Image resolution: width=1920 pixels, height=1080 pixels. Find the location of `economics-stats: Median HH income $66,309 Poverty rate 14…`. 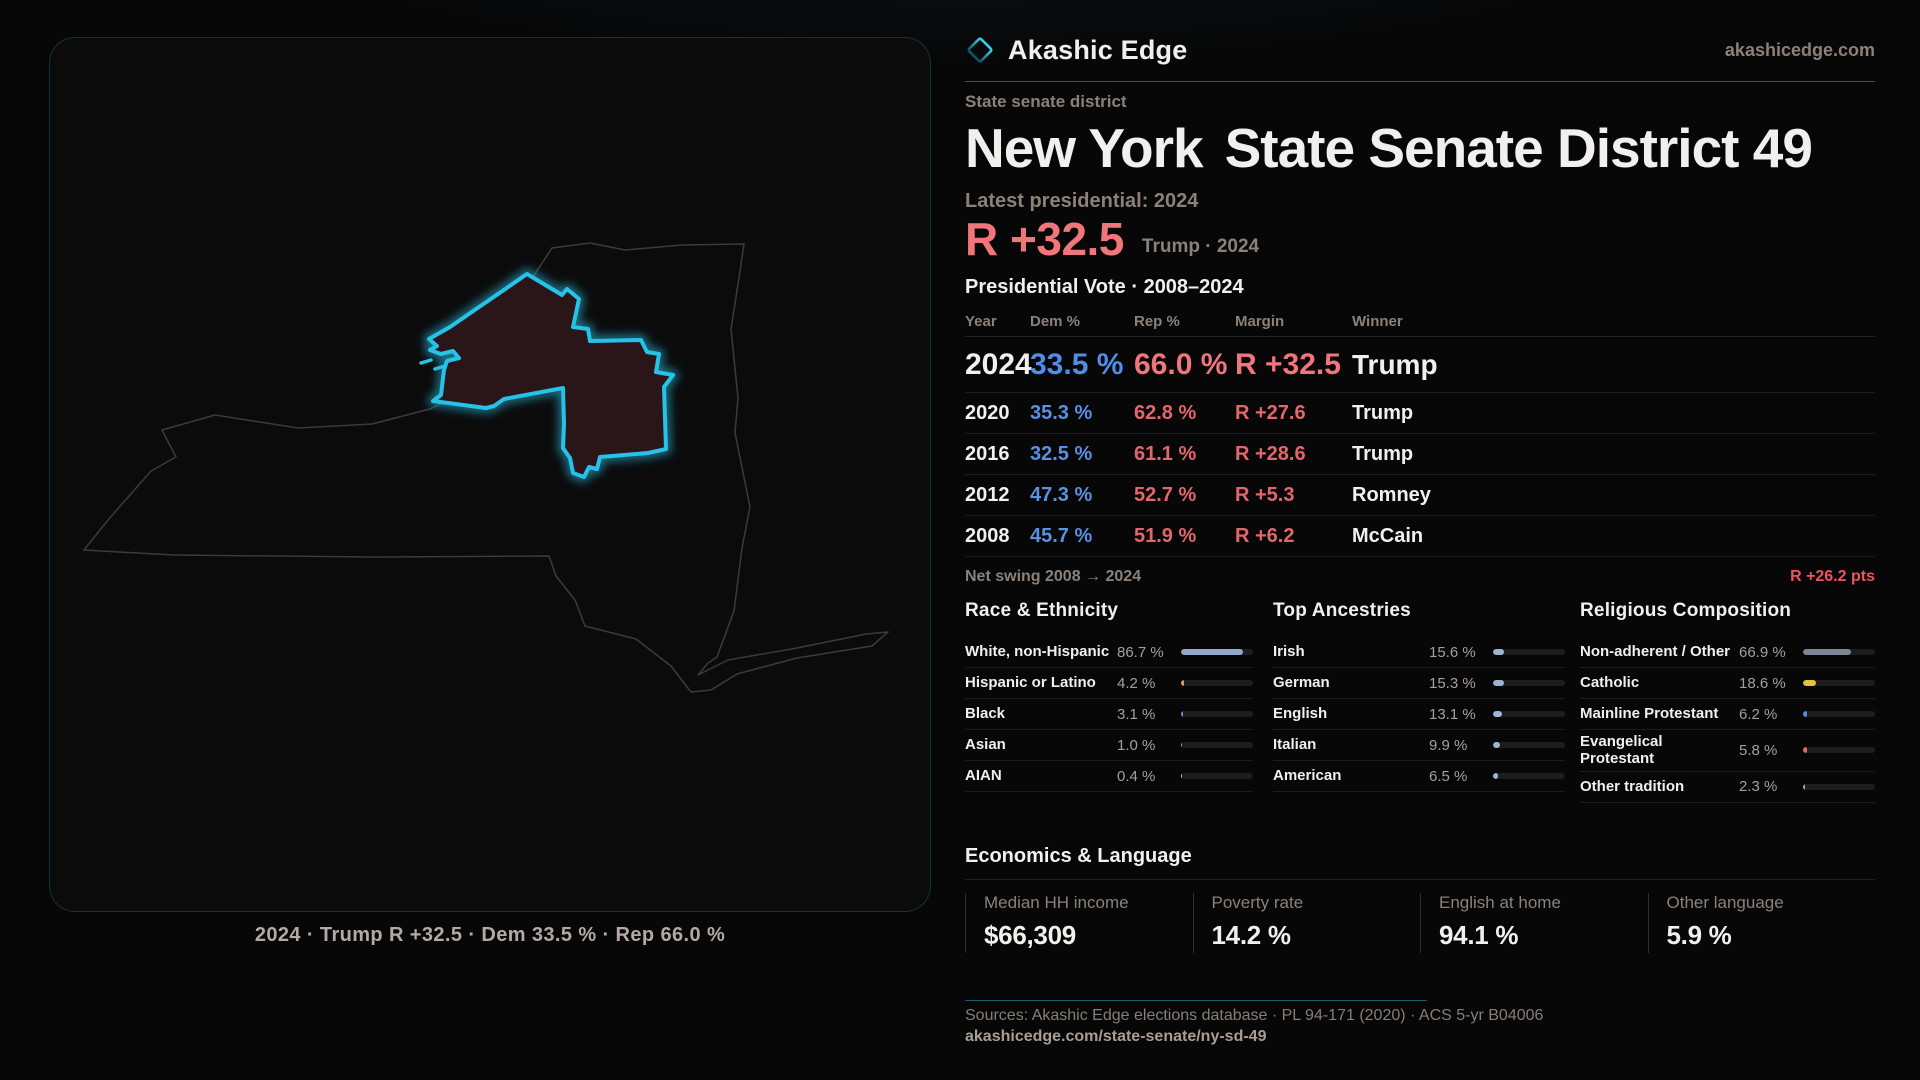

economics-stats: Median HH income $66,309 Poverty rate 14… is located at coordinates (1420, 923).